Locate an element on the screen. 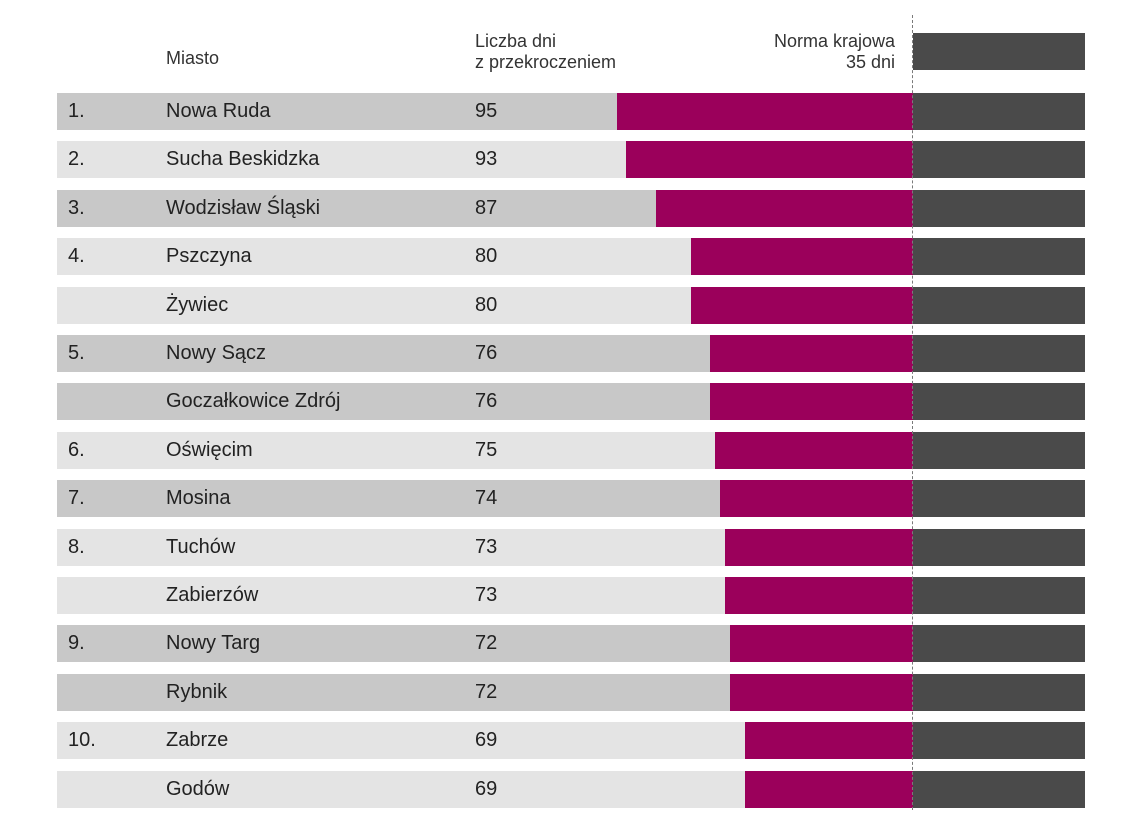 Image resolution: width=1140 pixels, height=815 pixels. city-label: Zabrze is located at coordinates (197, 740).